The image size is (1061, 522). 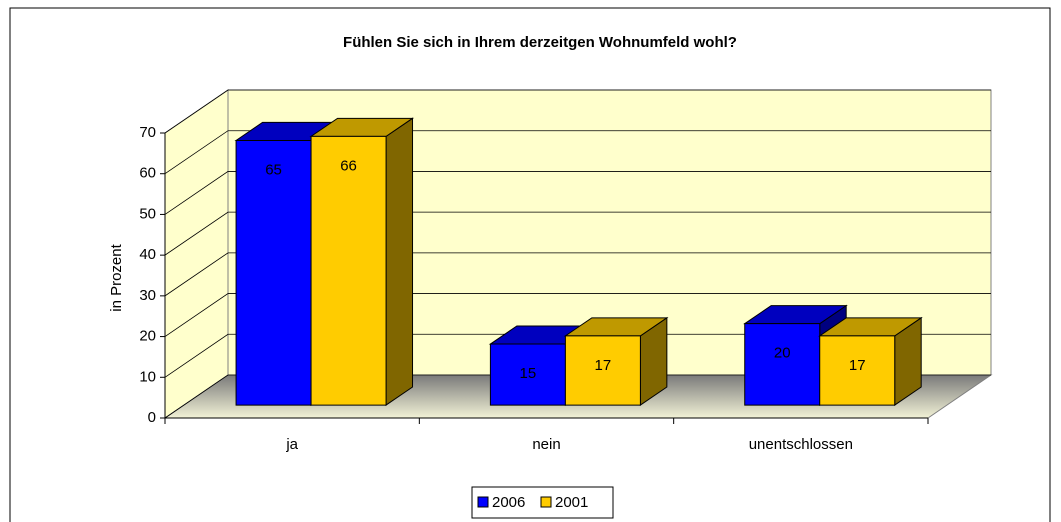 What do you see at coordinates (348, 165) in the screenshot?
I see `value-label: 66` at bounding box center [348, 165].